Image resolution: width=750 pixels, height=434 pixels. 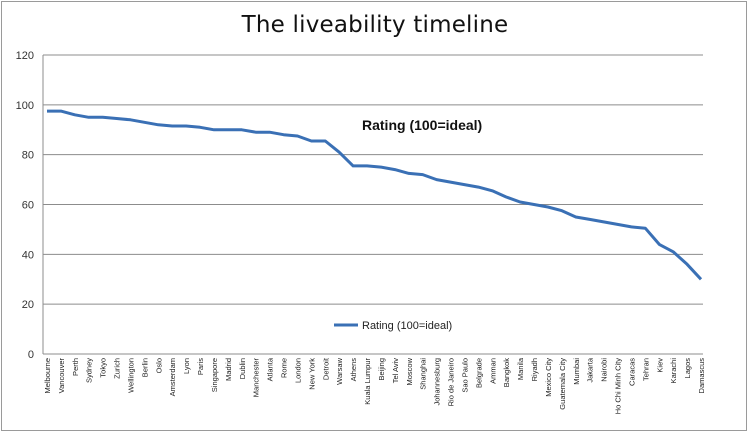 I want to click on x-category-label: Caracas, so click(x=631, y=372).